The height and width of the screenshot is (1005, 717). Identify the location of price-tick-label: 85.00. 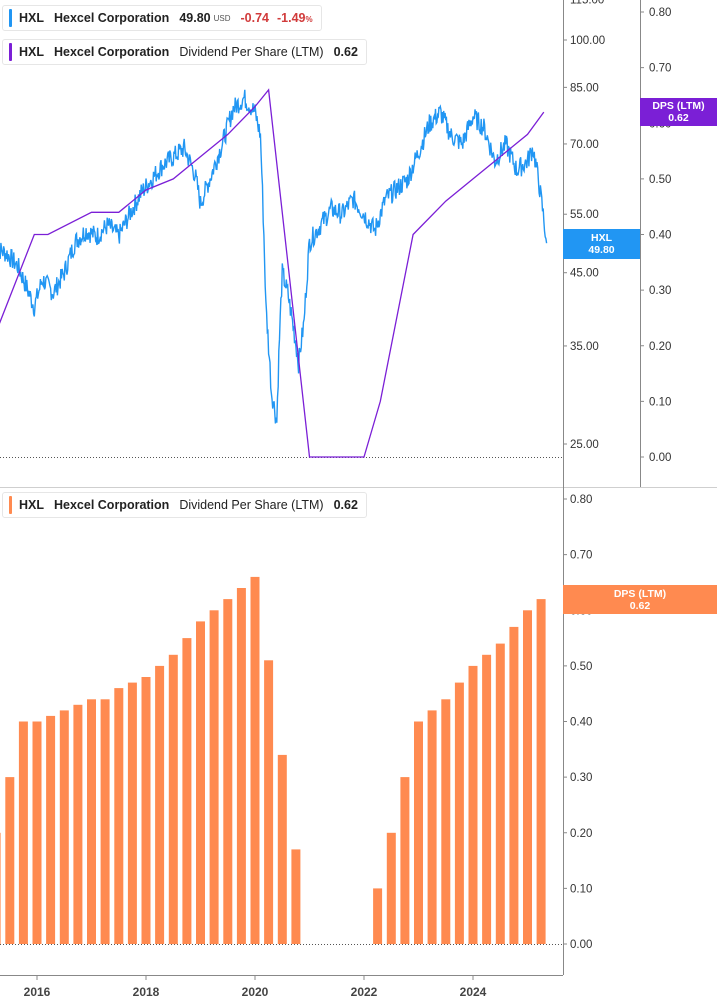
(584, 88).